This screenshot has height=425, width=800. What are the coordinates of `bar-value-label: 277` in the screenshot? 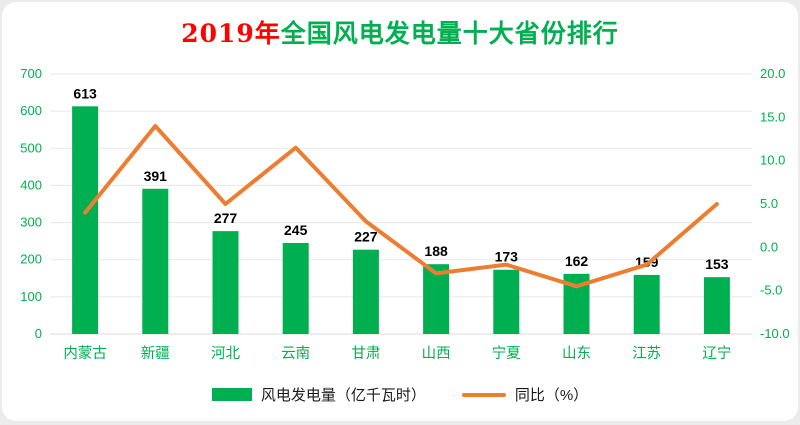 It's located at (226, 218).